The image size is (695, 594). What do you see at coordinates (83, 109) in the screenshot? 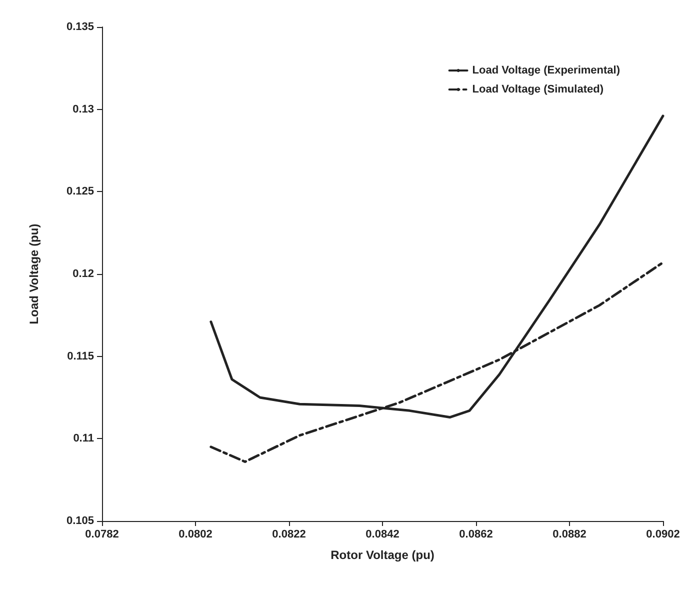
I see `y-tick-label: 0.13` at bounding box center [83, 109].